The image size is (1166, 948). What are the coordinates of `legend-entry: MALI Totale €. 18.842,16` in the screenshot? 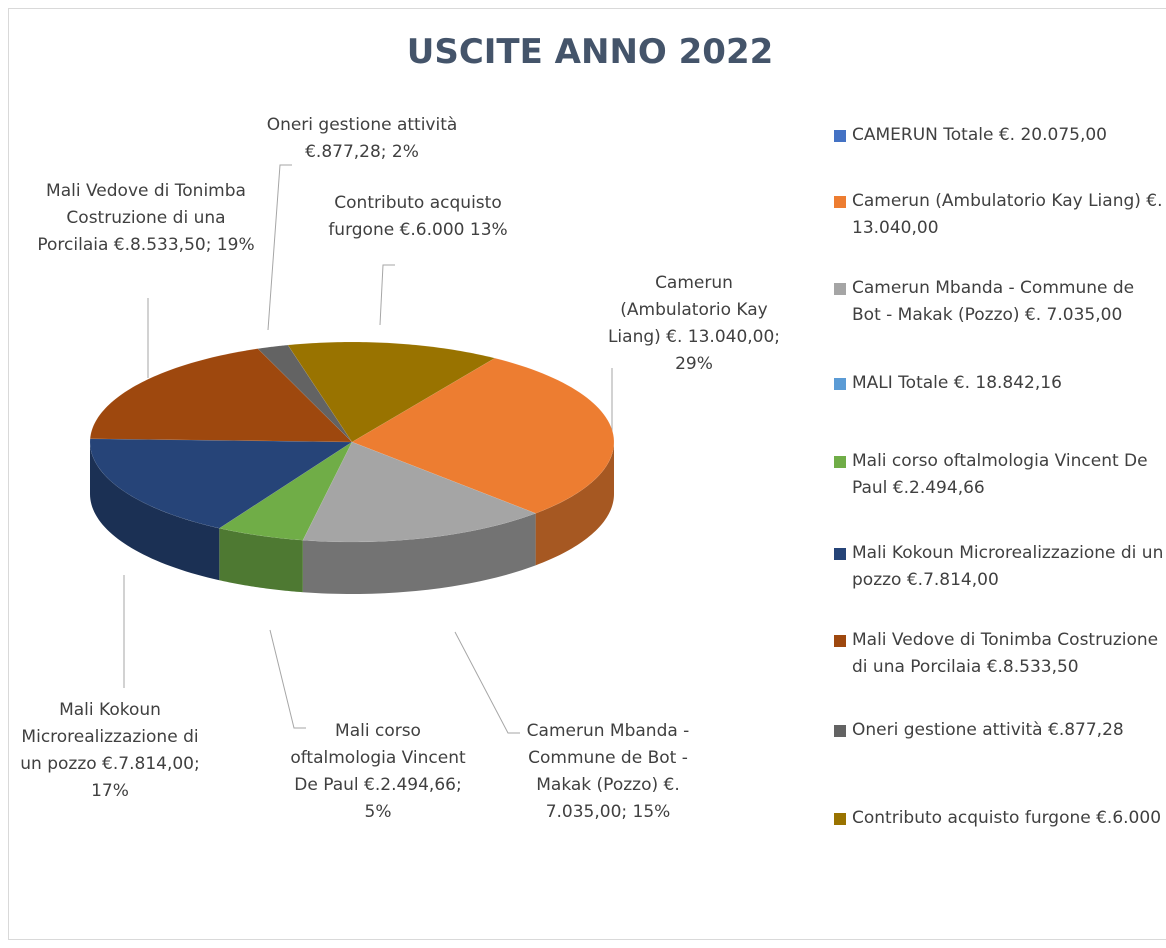 It's located at (999, 383).